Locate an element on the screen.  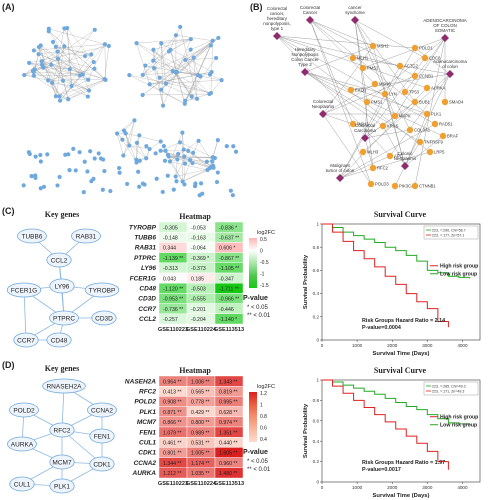
y-tick-label: 0.8 is located at coordinates (316, 247).